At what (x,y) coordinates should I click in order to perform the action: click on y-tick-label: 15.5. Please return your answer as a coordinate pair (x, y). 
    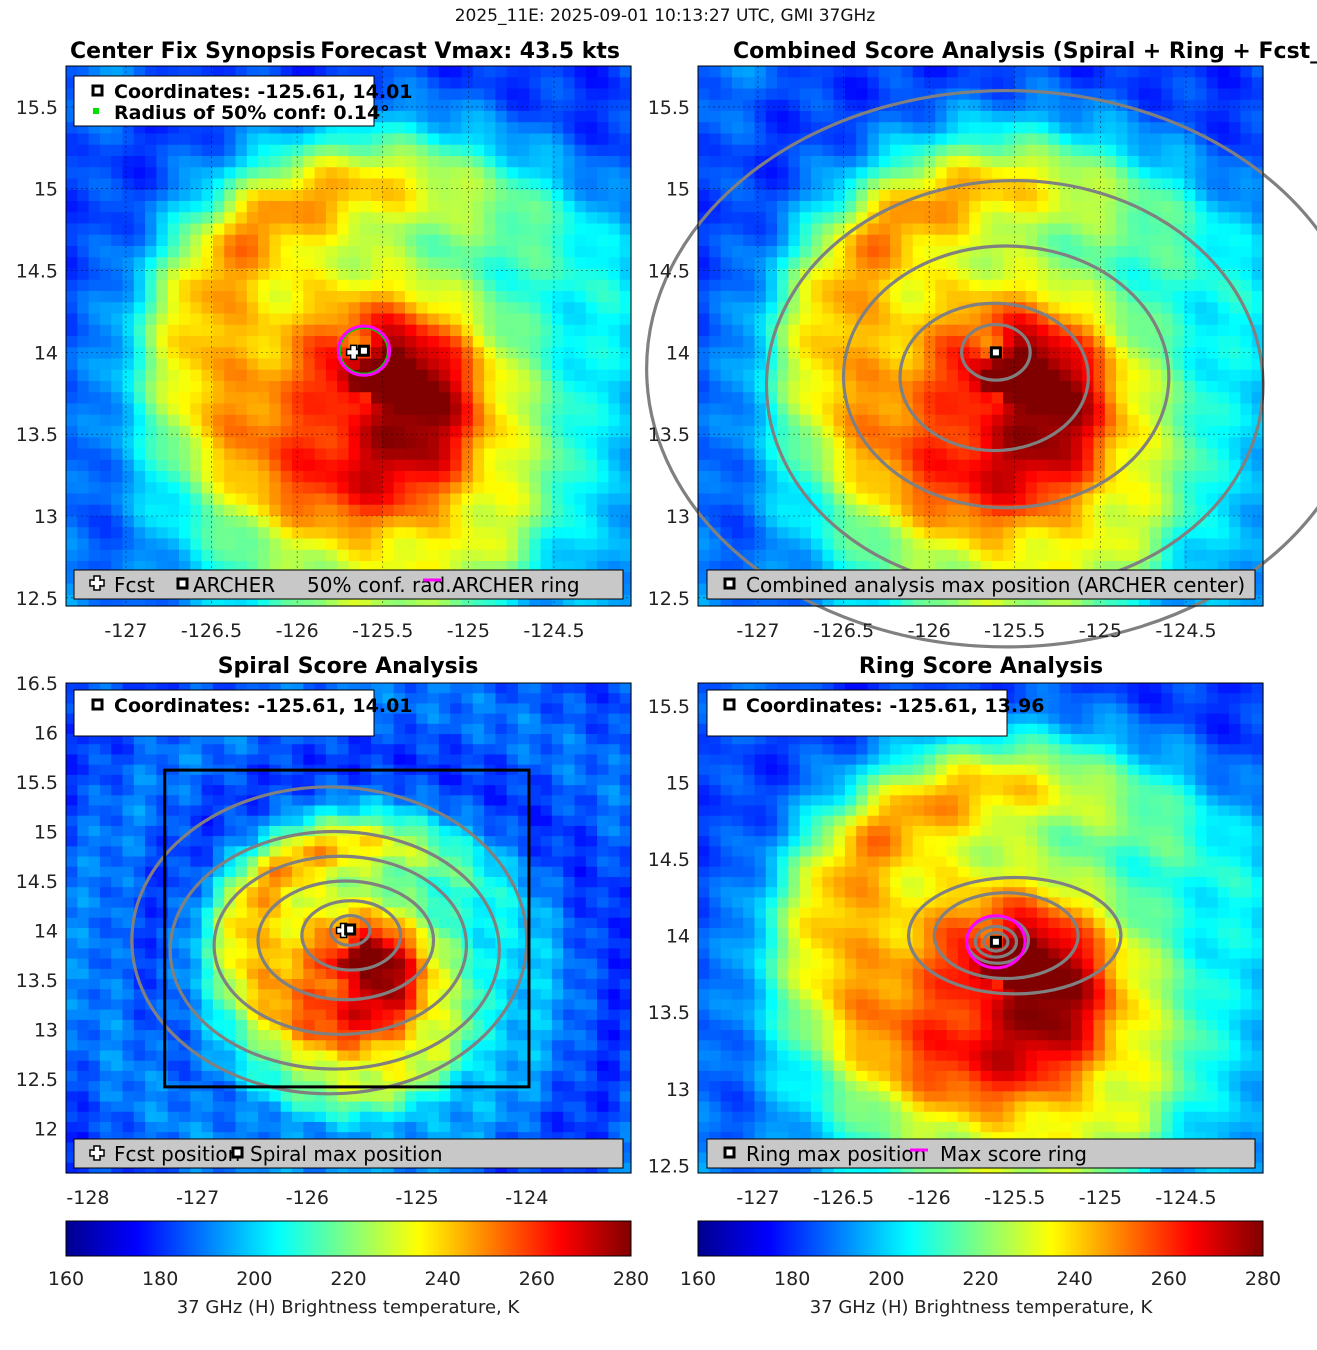
    Looking at the image, I should click on (669, 108).